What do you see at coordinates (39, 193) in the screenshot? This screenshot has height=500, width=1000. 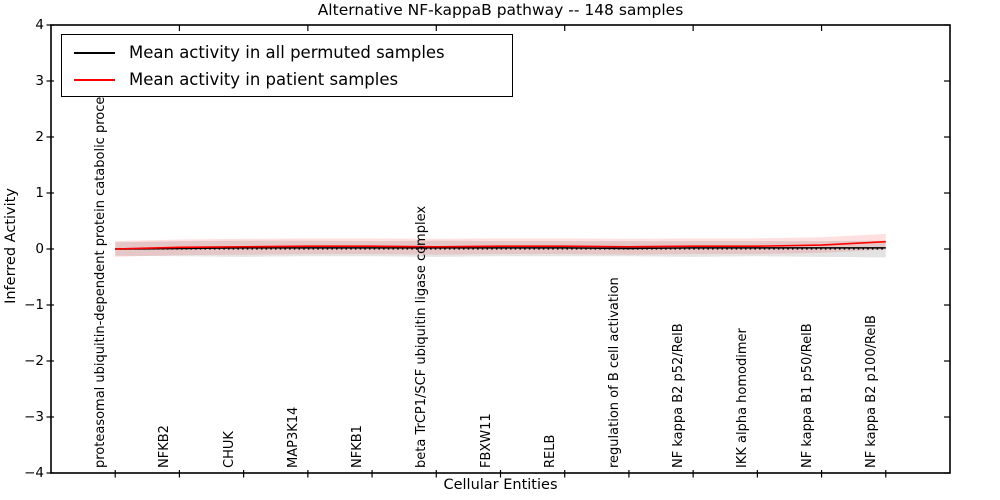 I see `y-tick-label: 1` at bounding box center [39, 193].